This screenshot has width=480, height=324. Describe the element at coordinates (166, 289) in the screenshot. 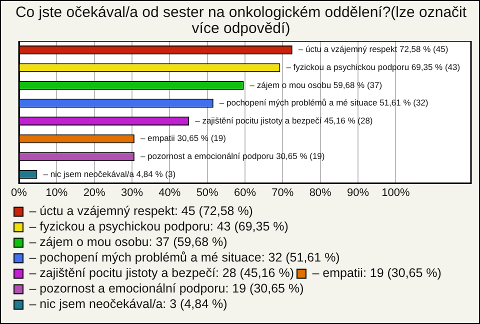

I see `legend-label: – pozornost a emocionální podporu: 19 (30,65 %)` at that location.